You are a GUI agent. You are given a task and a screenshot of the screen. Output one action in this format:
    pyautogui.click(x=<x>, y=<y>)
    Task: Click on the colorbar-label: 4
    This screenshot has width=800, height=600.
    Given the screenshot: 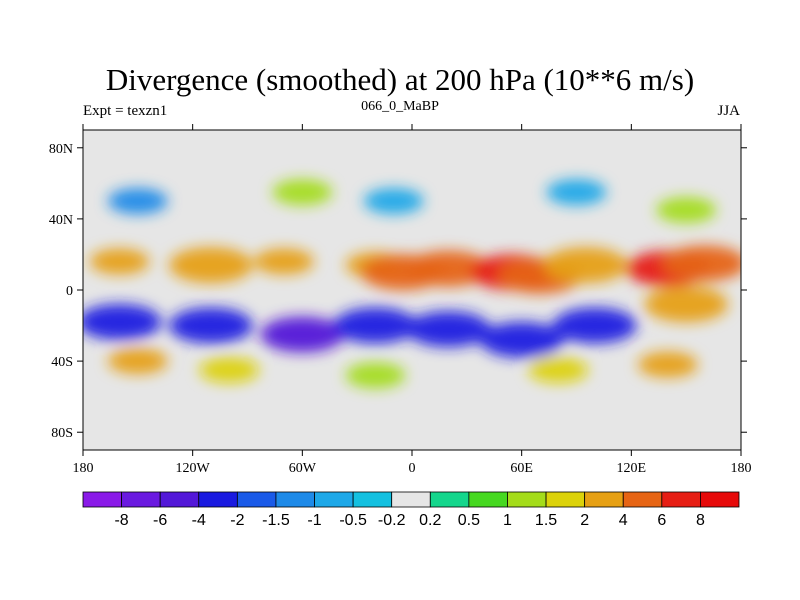 What is the action you would take?
    pyautogui.click(x=623, y=520)
    